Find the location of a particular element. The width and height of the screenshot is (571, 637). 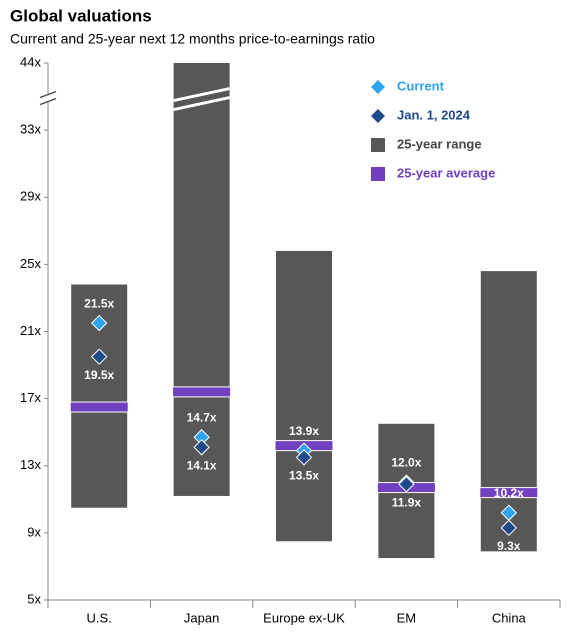

y-tick-label: 17x is located at coordinates (30, 397).